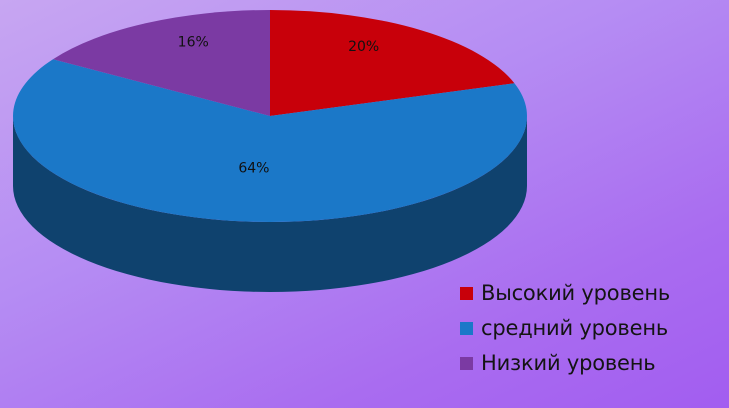 This screenshot has width=729, height=408. Describe the element at coordinates (576, 293) in the screenshot. I see `legend-label-high: Высокий уровень` at that location.